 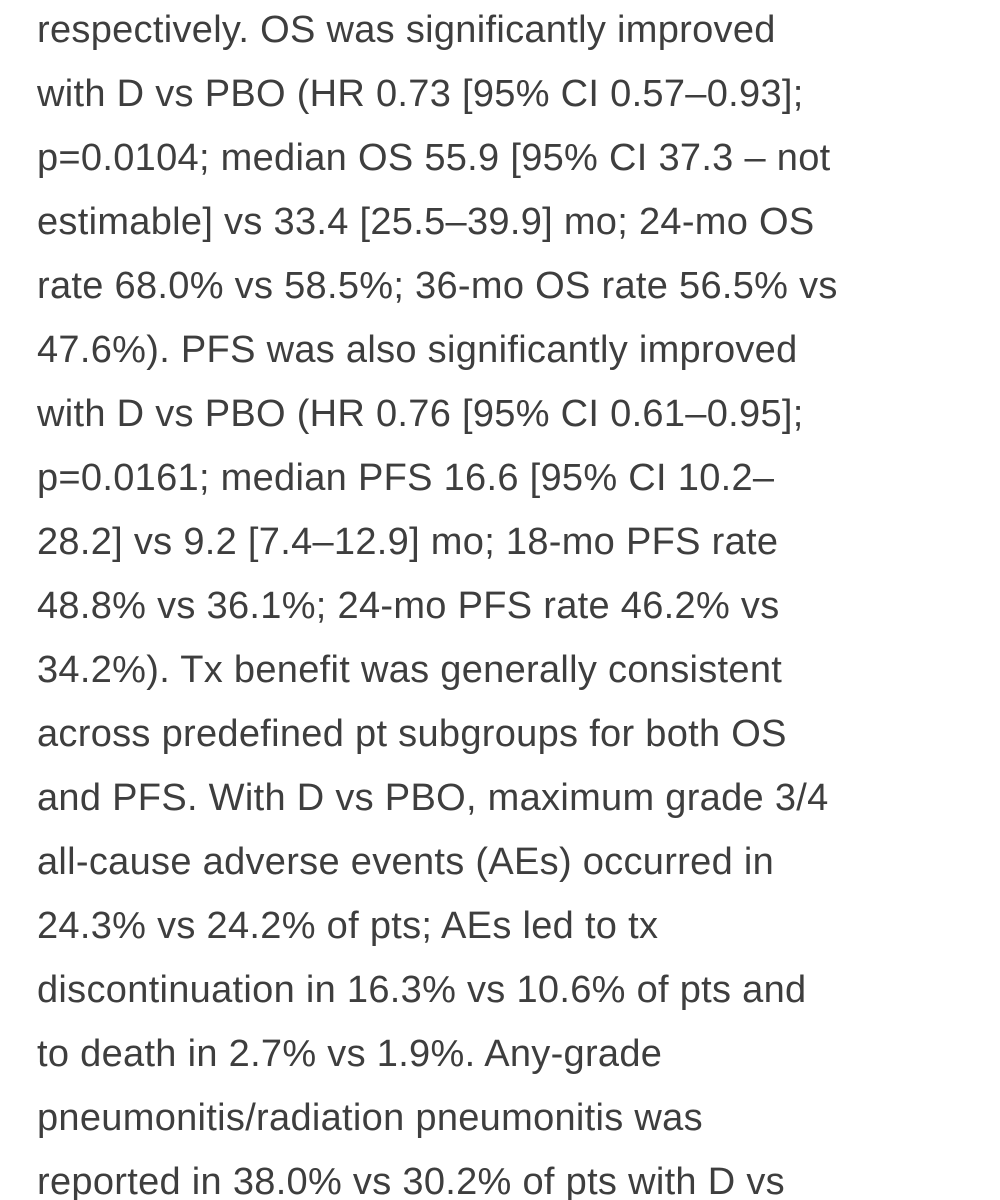 What do you see at coordinates (406, 478) in the screenshot?
I see `text-line: p=0.0161; median PFS 16.6 [95% CI 10.2–` at bounding box center [406, 478].